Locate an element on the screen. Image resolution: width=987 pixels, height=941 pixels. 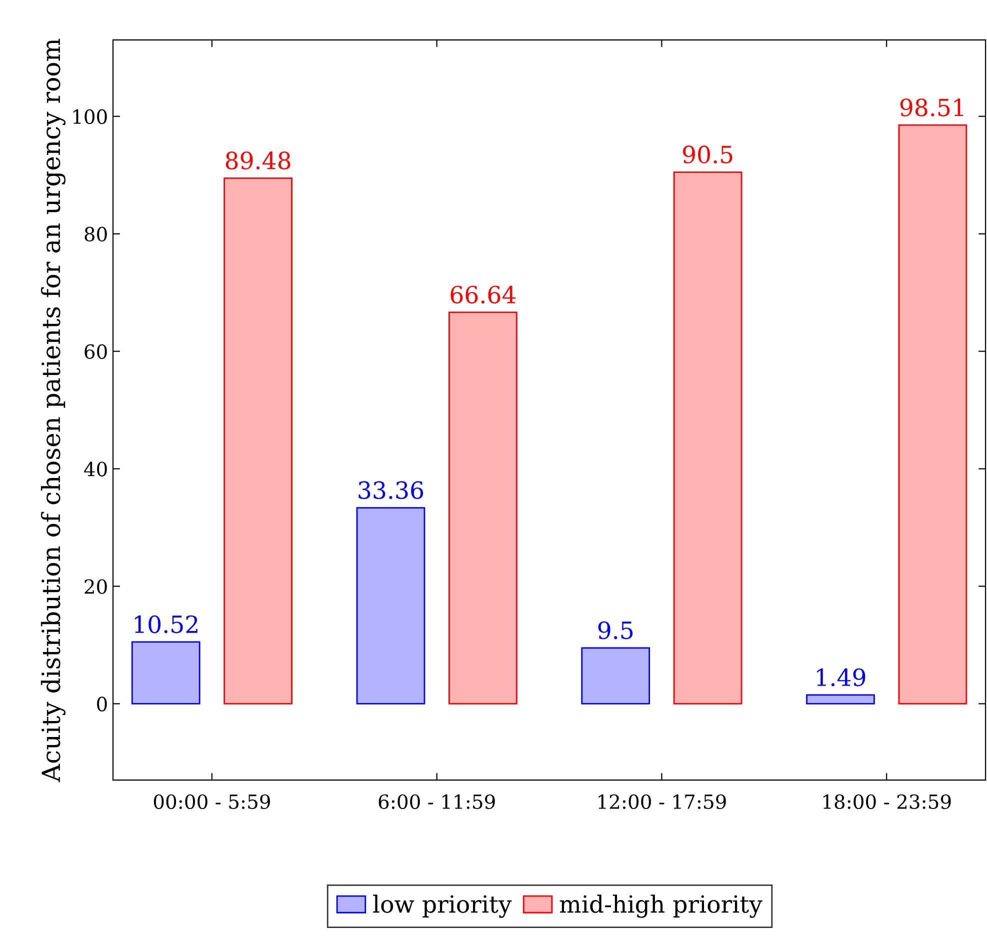
data-label: 1.49 is located at coordinates (841, 677).